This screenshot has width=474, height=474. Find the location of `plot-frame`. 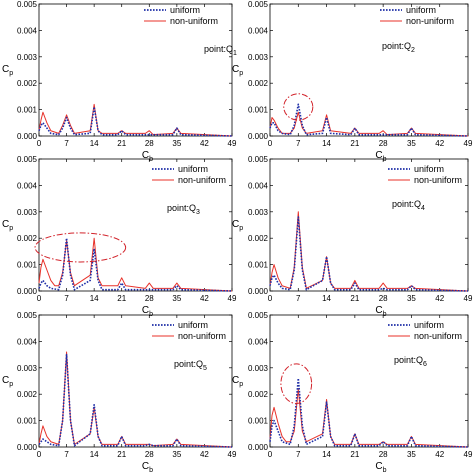

plot-frame is located at coordinates (369, 381).